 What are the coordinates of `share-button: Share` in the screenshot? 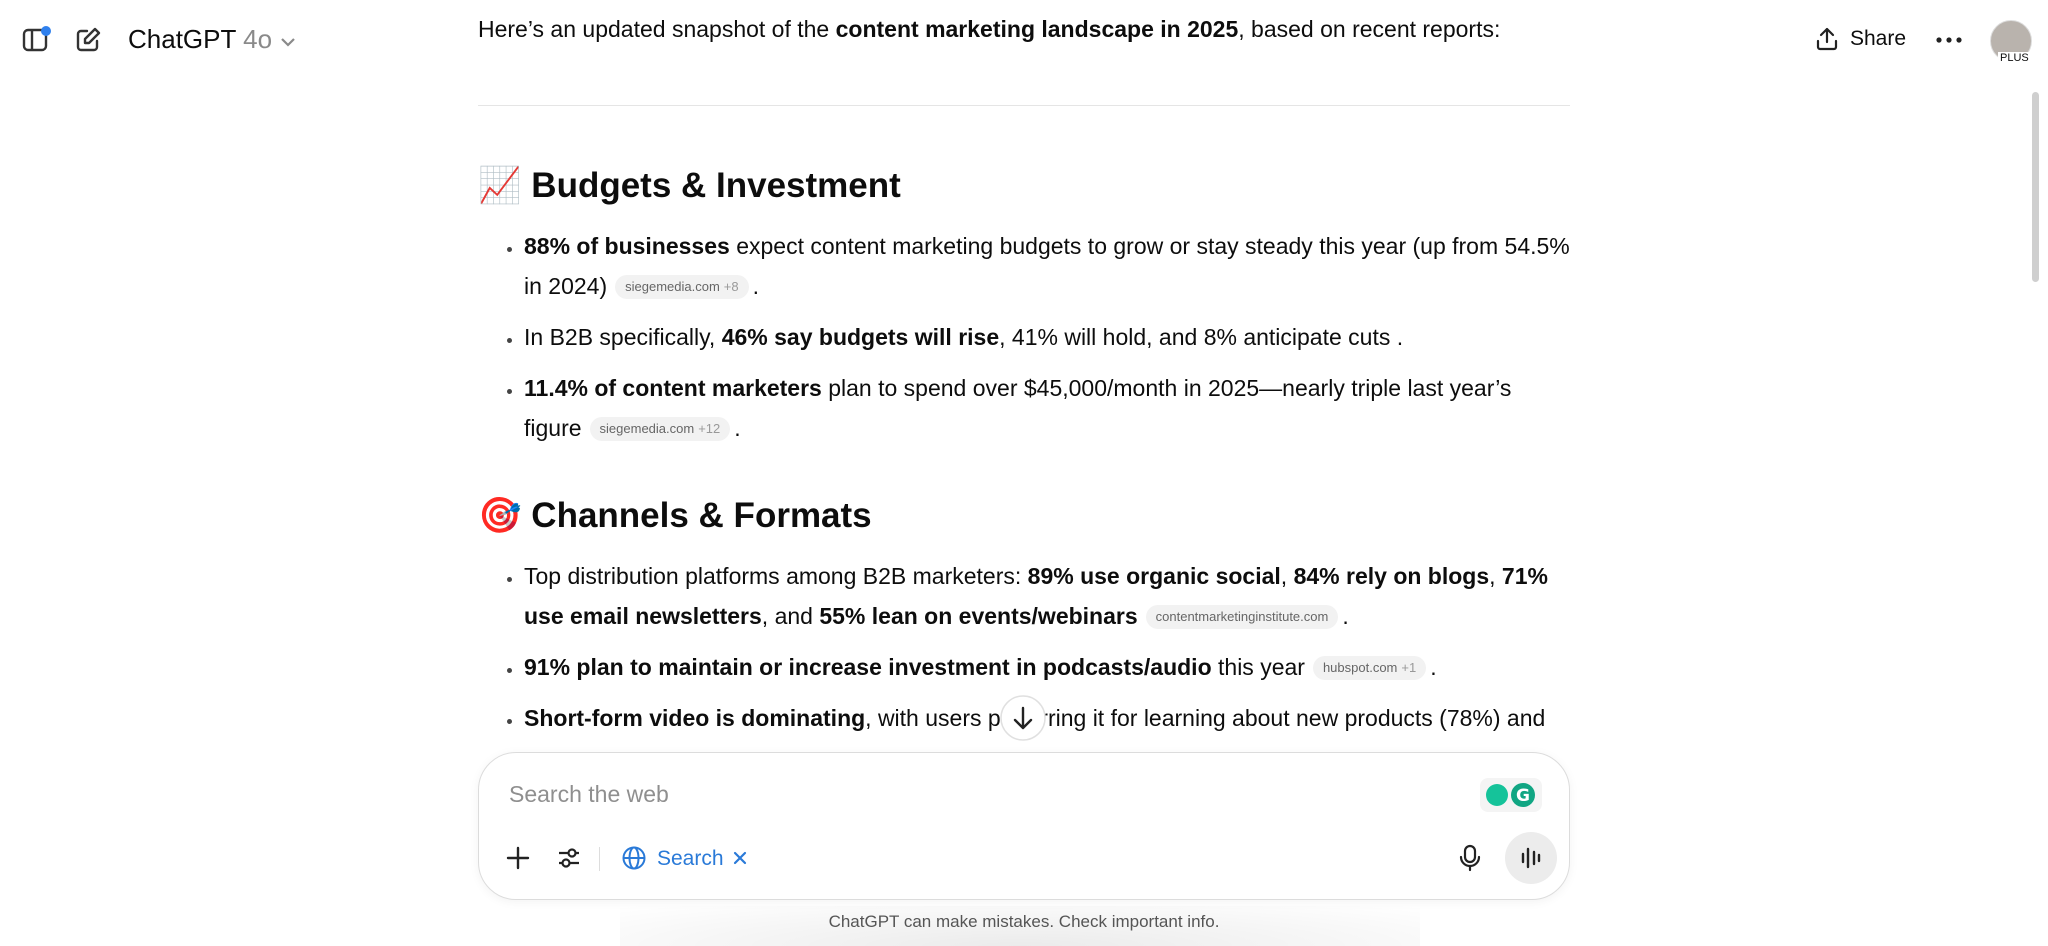 It's located at (1860, 39).